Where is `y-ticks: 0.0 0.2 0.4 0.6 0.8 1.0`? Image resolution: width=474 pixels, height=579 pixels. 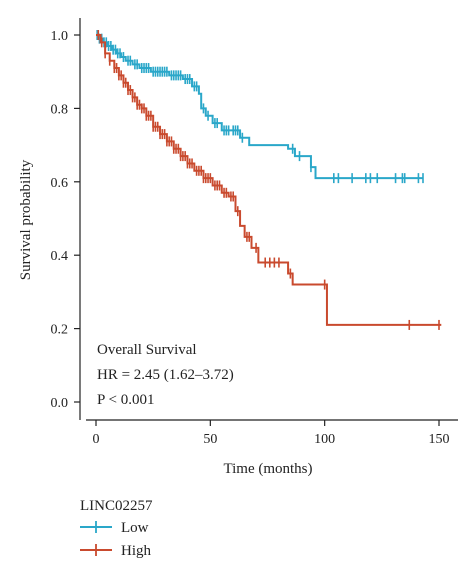 y-ticks: 0.0 0.2 0.4 0.6 0.8 1.0 is located at coordinates (65, 220).